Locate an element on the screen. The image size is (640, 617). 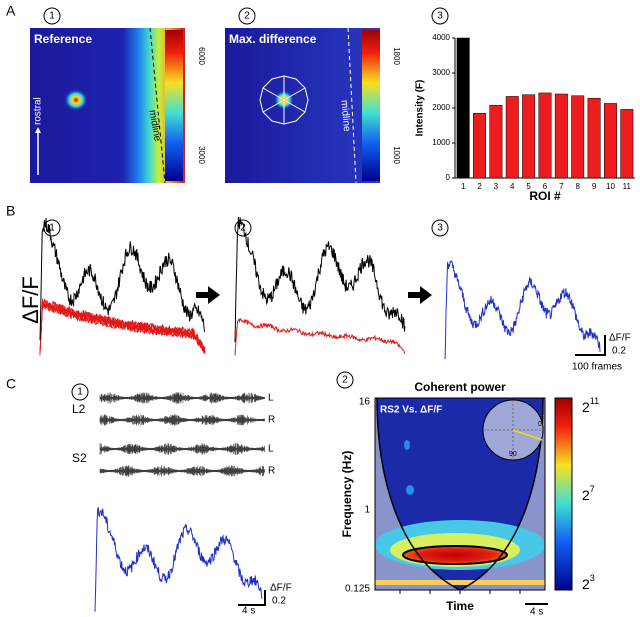
panel-label: C is located at coordinates (11, 384).